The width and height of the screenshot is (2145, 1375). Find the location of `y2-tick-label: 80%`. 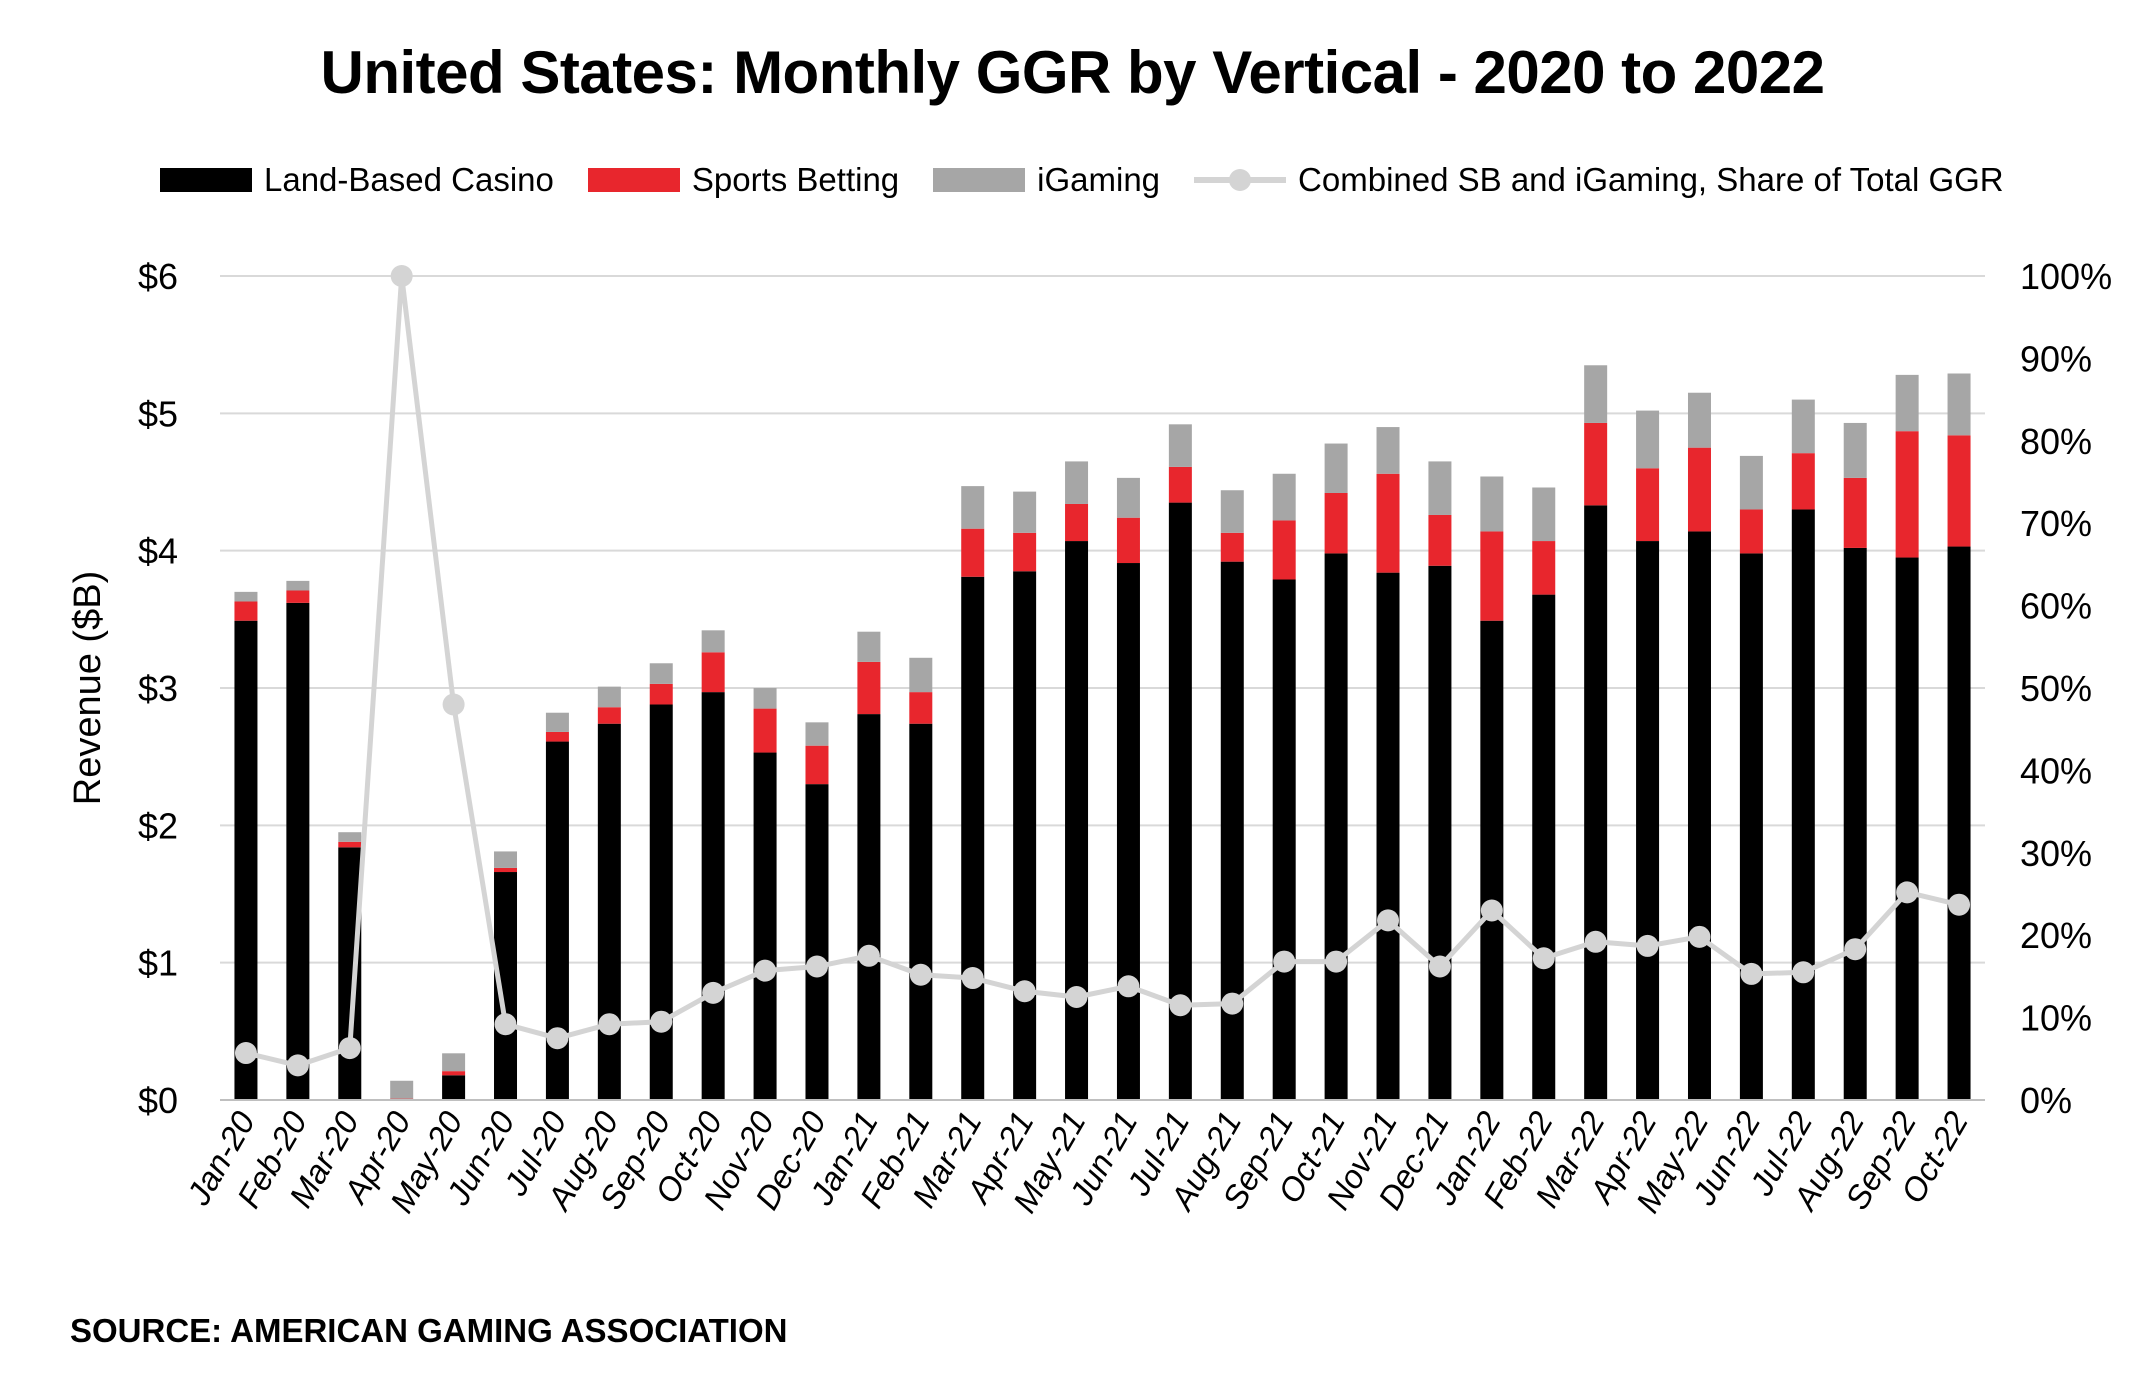

y2-tick-label: 80% is located at coordinates (2056, 441).